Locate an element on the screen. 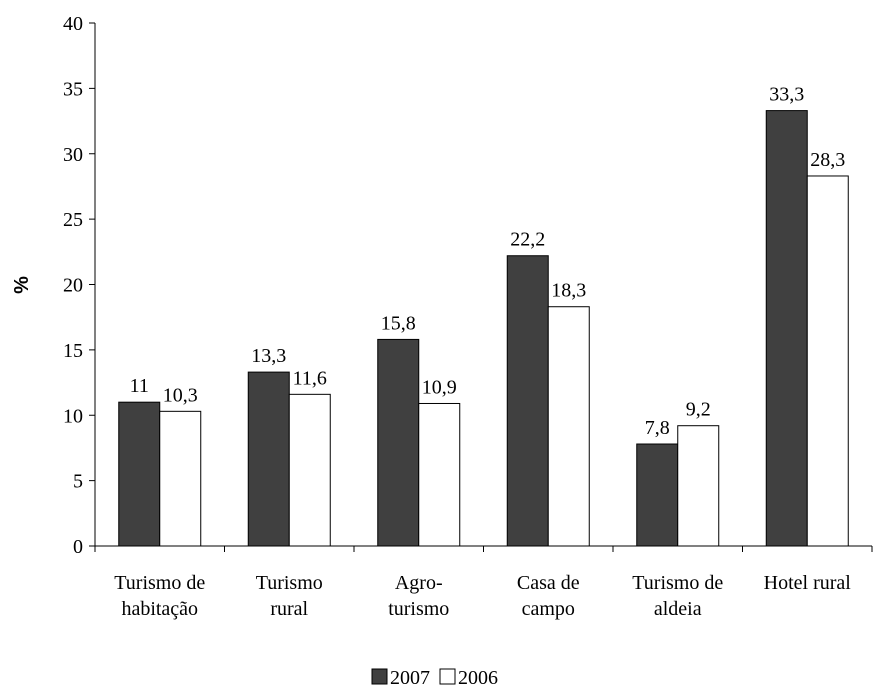  y-tick-label: 25 is located at coordinates (73, 220).